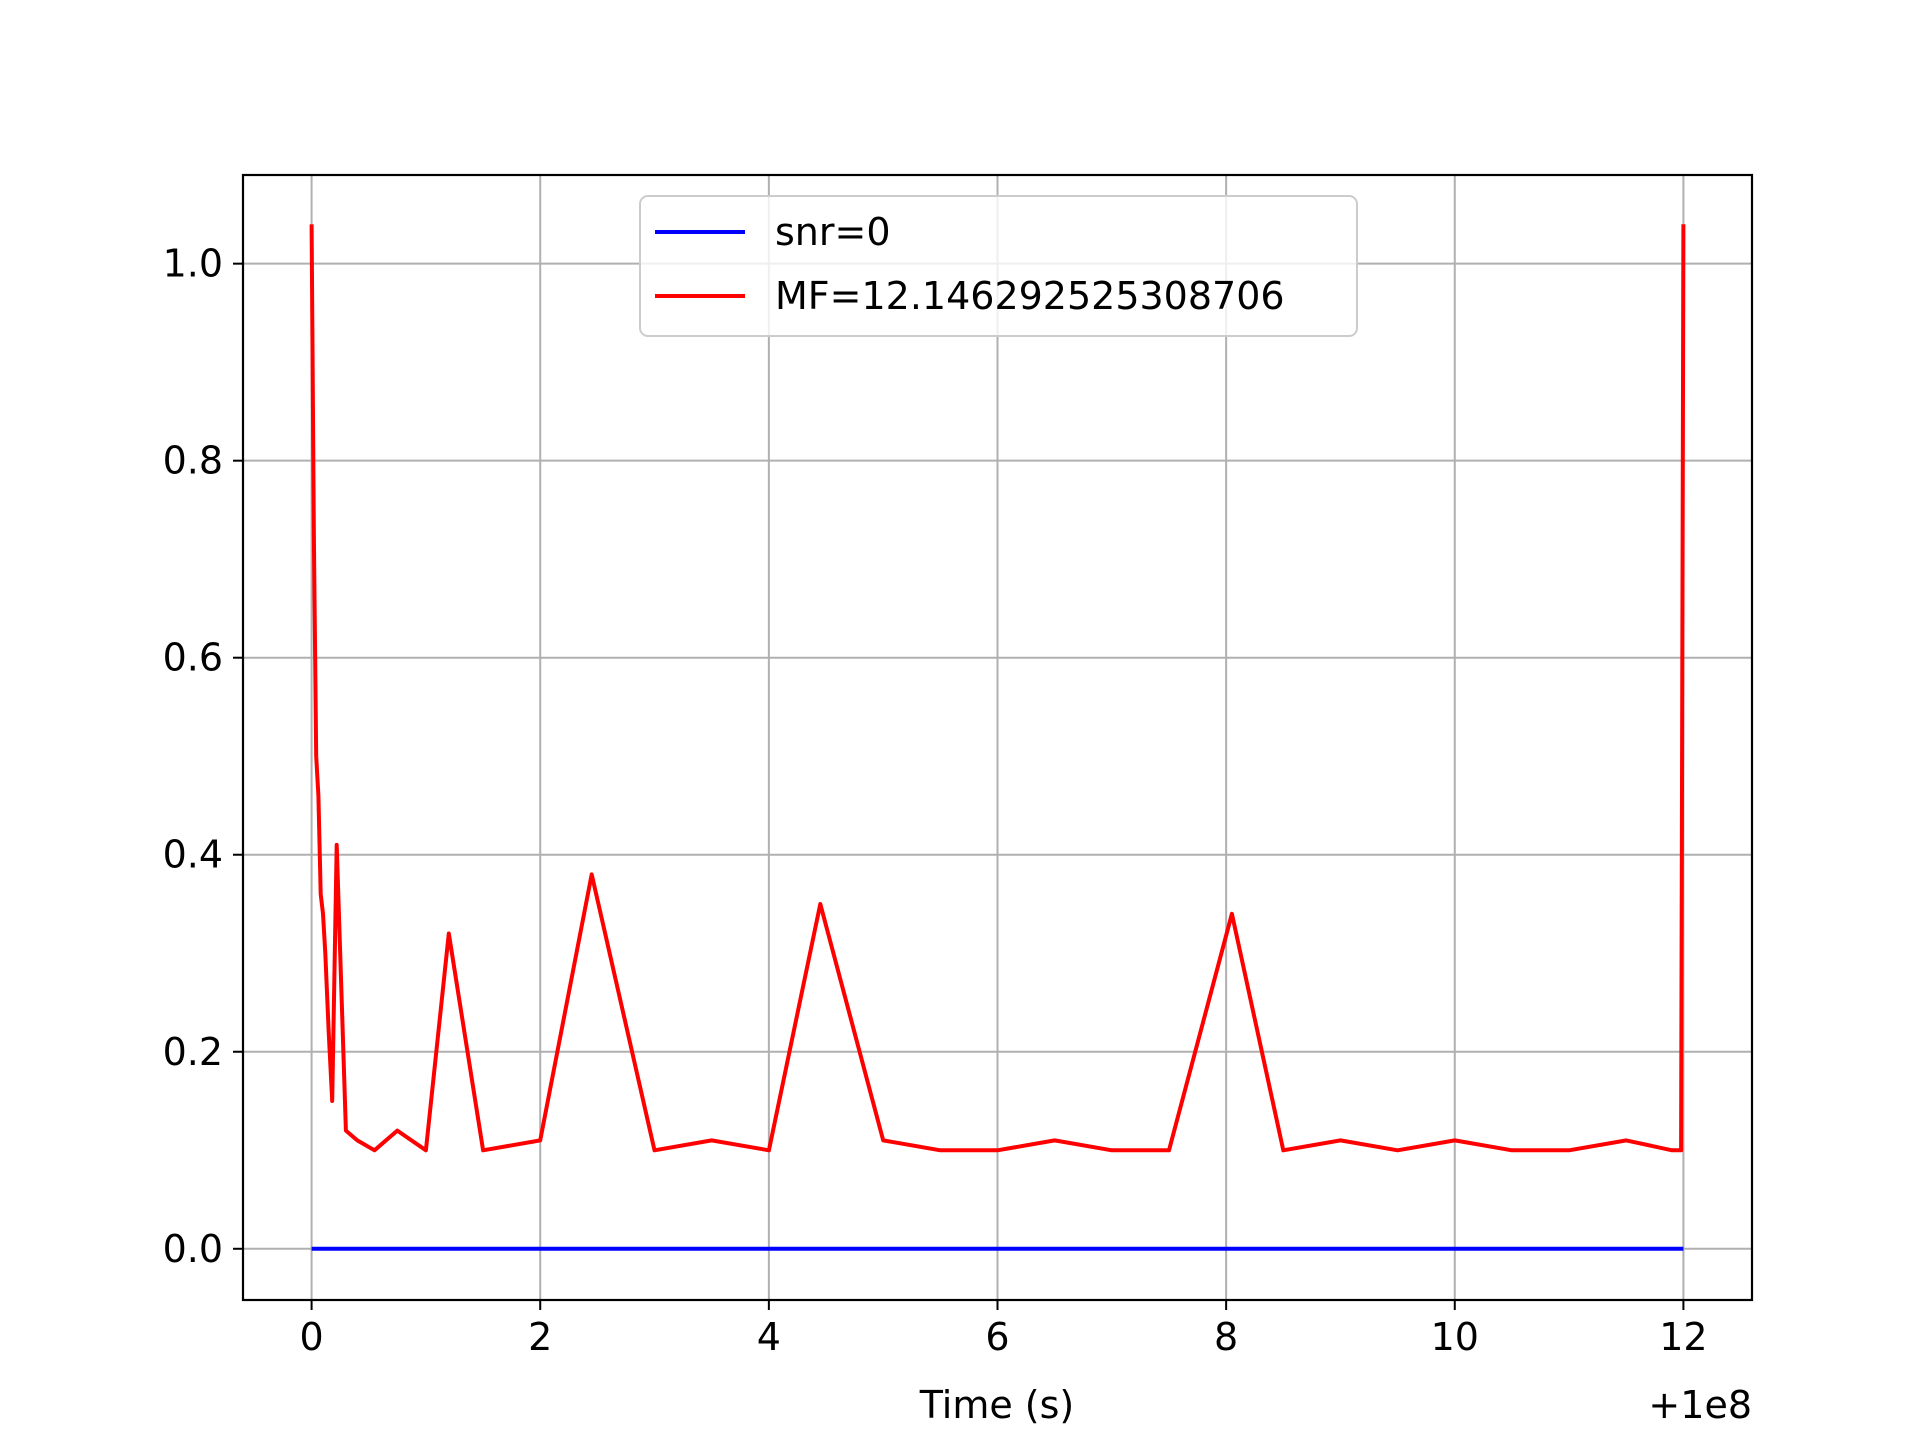  What do you see at coordinates (193, 658) in the screenshot?
I see `y-tick-label: 0.6` at bounding box center [193, 658].